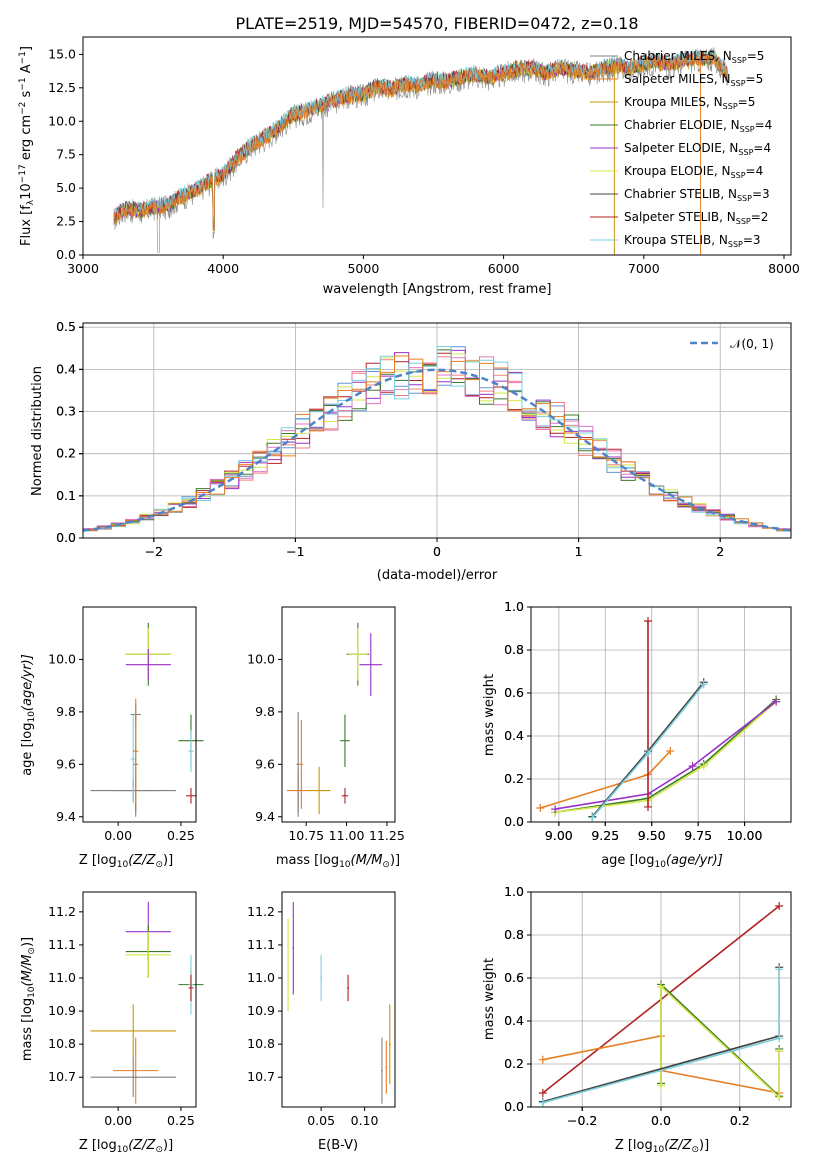 This screenshot has height=1170, width=819. I want to click on mass-vs-Z-ytick-label: 11.2, so click(62, 911).